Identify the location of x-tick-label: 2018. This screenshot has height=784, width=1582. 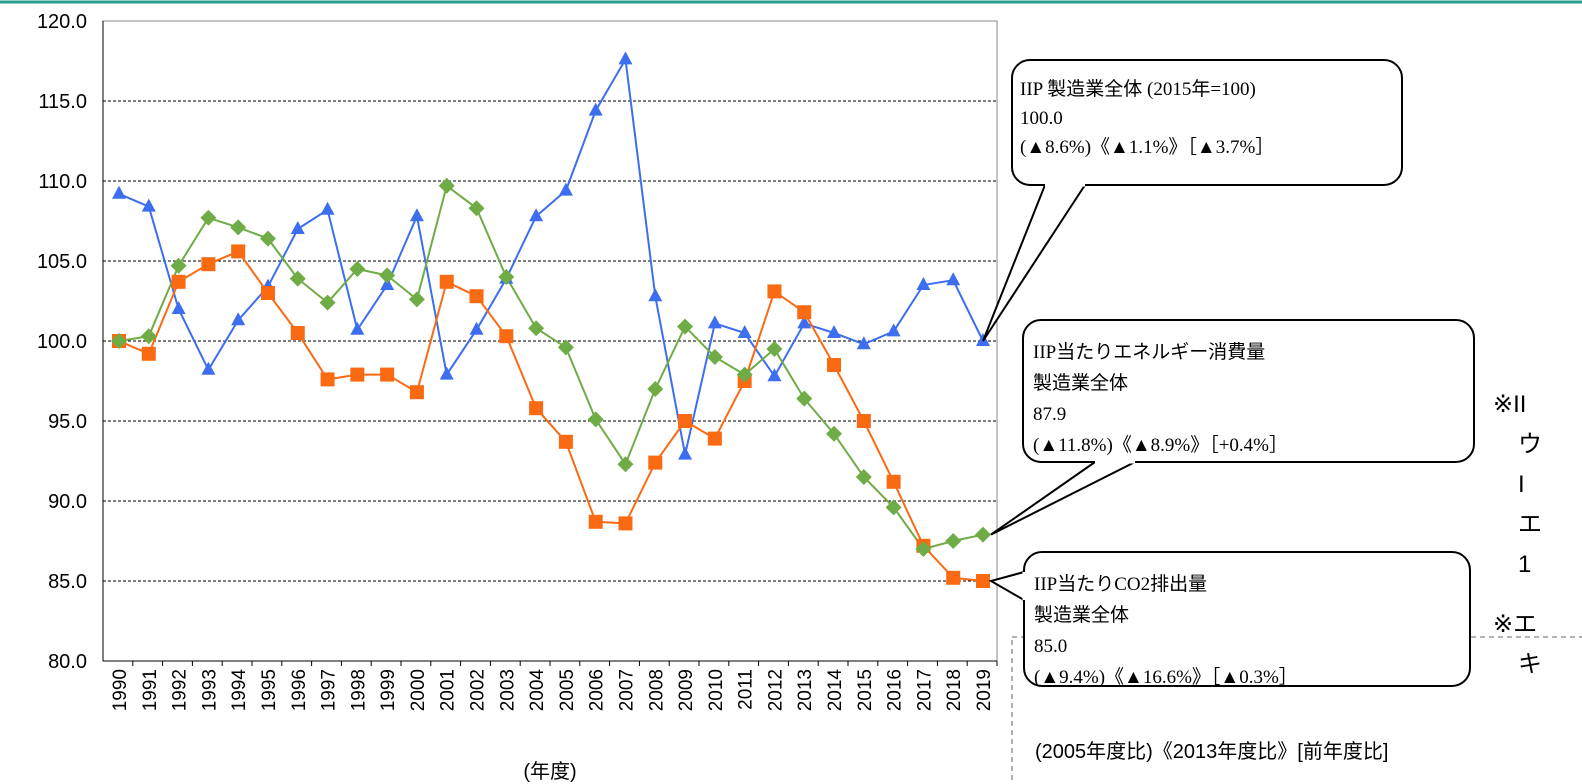
(954, 690).